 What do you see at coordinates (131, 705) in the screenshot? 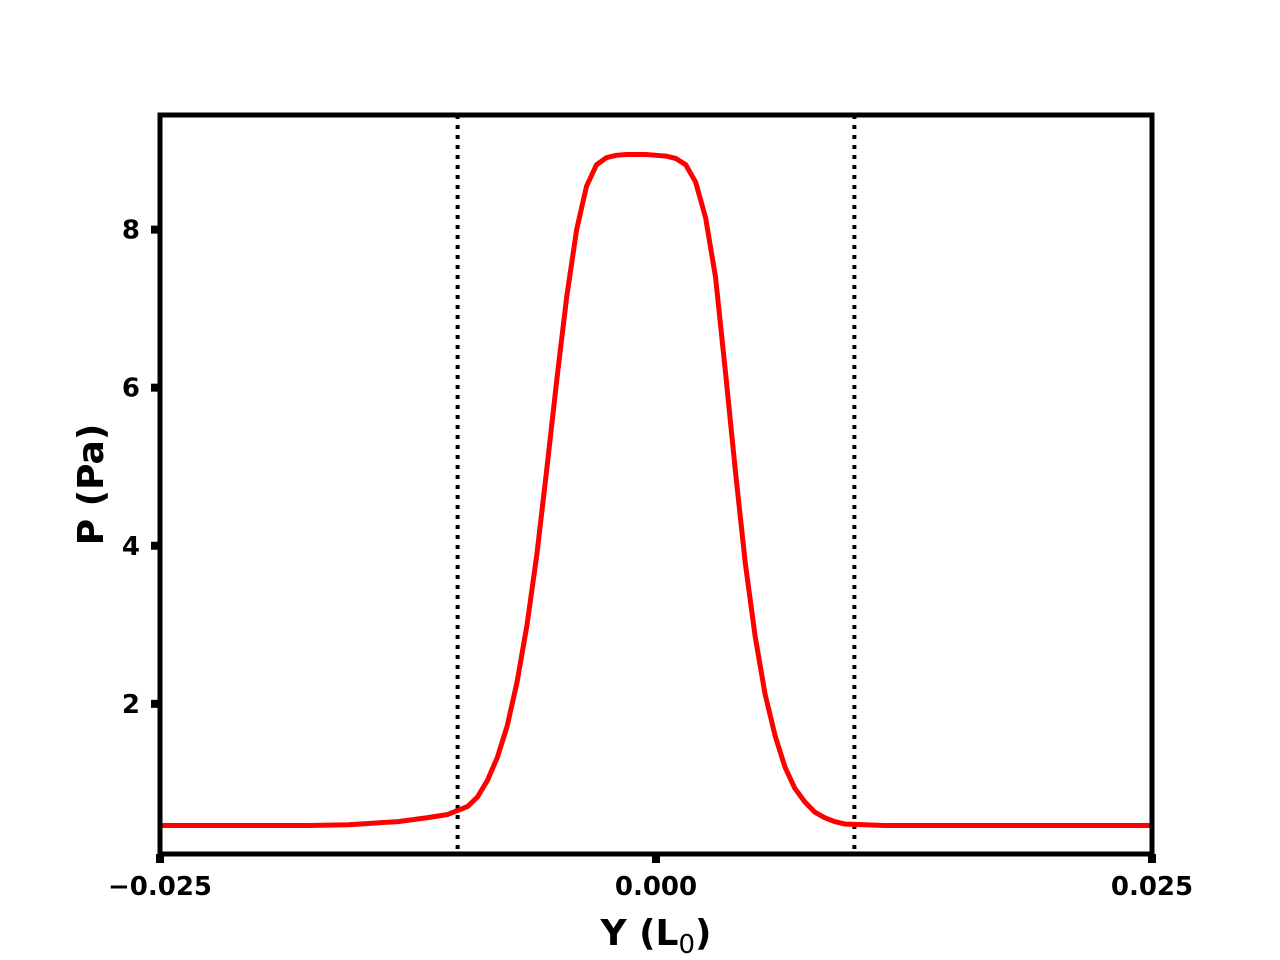
I see `y-tick-label: 2` at bounding box center [131, 705].